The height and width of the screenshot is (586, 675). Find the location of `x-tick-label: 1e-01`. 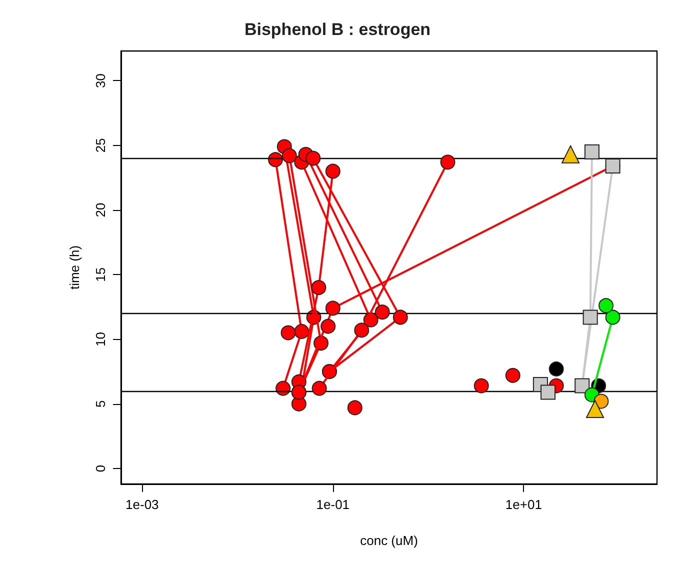

x-tick-label: 1e-01 is located at coordinates (333, 504).